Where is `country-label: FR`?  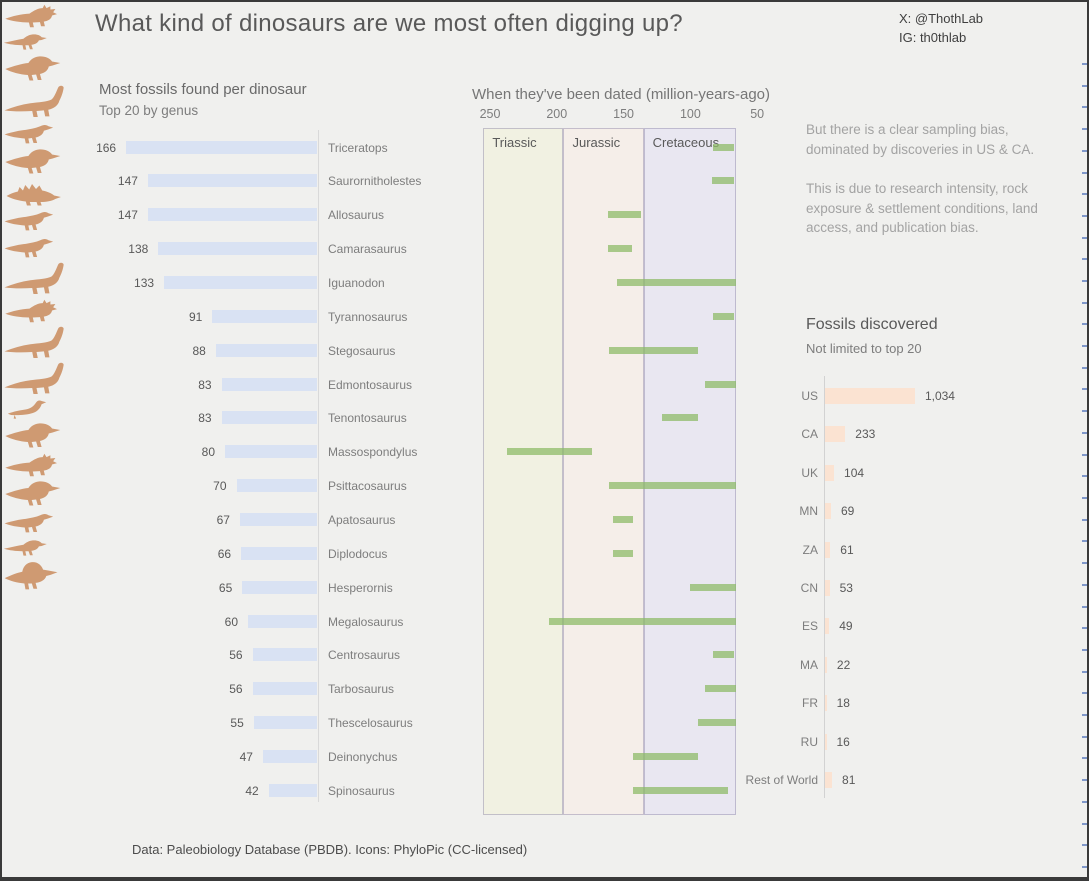
country-label: FR is located at coordinates (810, 703).